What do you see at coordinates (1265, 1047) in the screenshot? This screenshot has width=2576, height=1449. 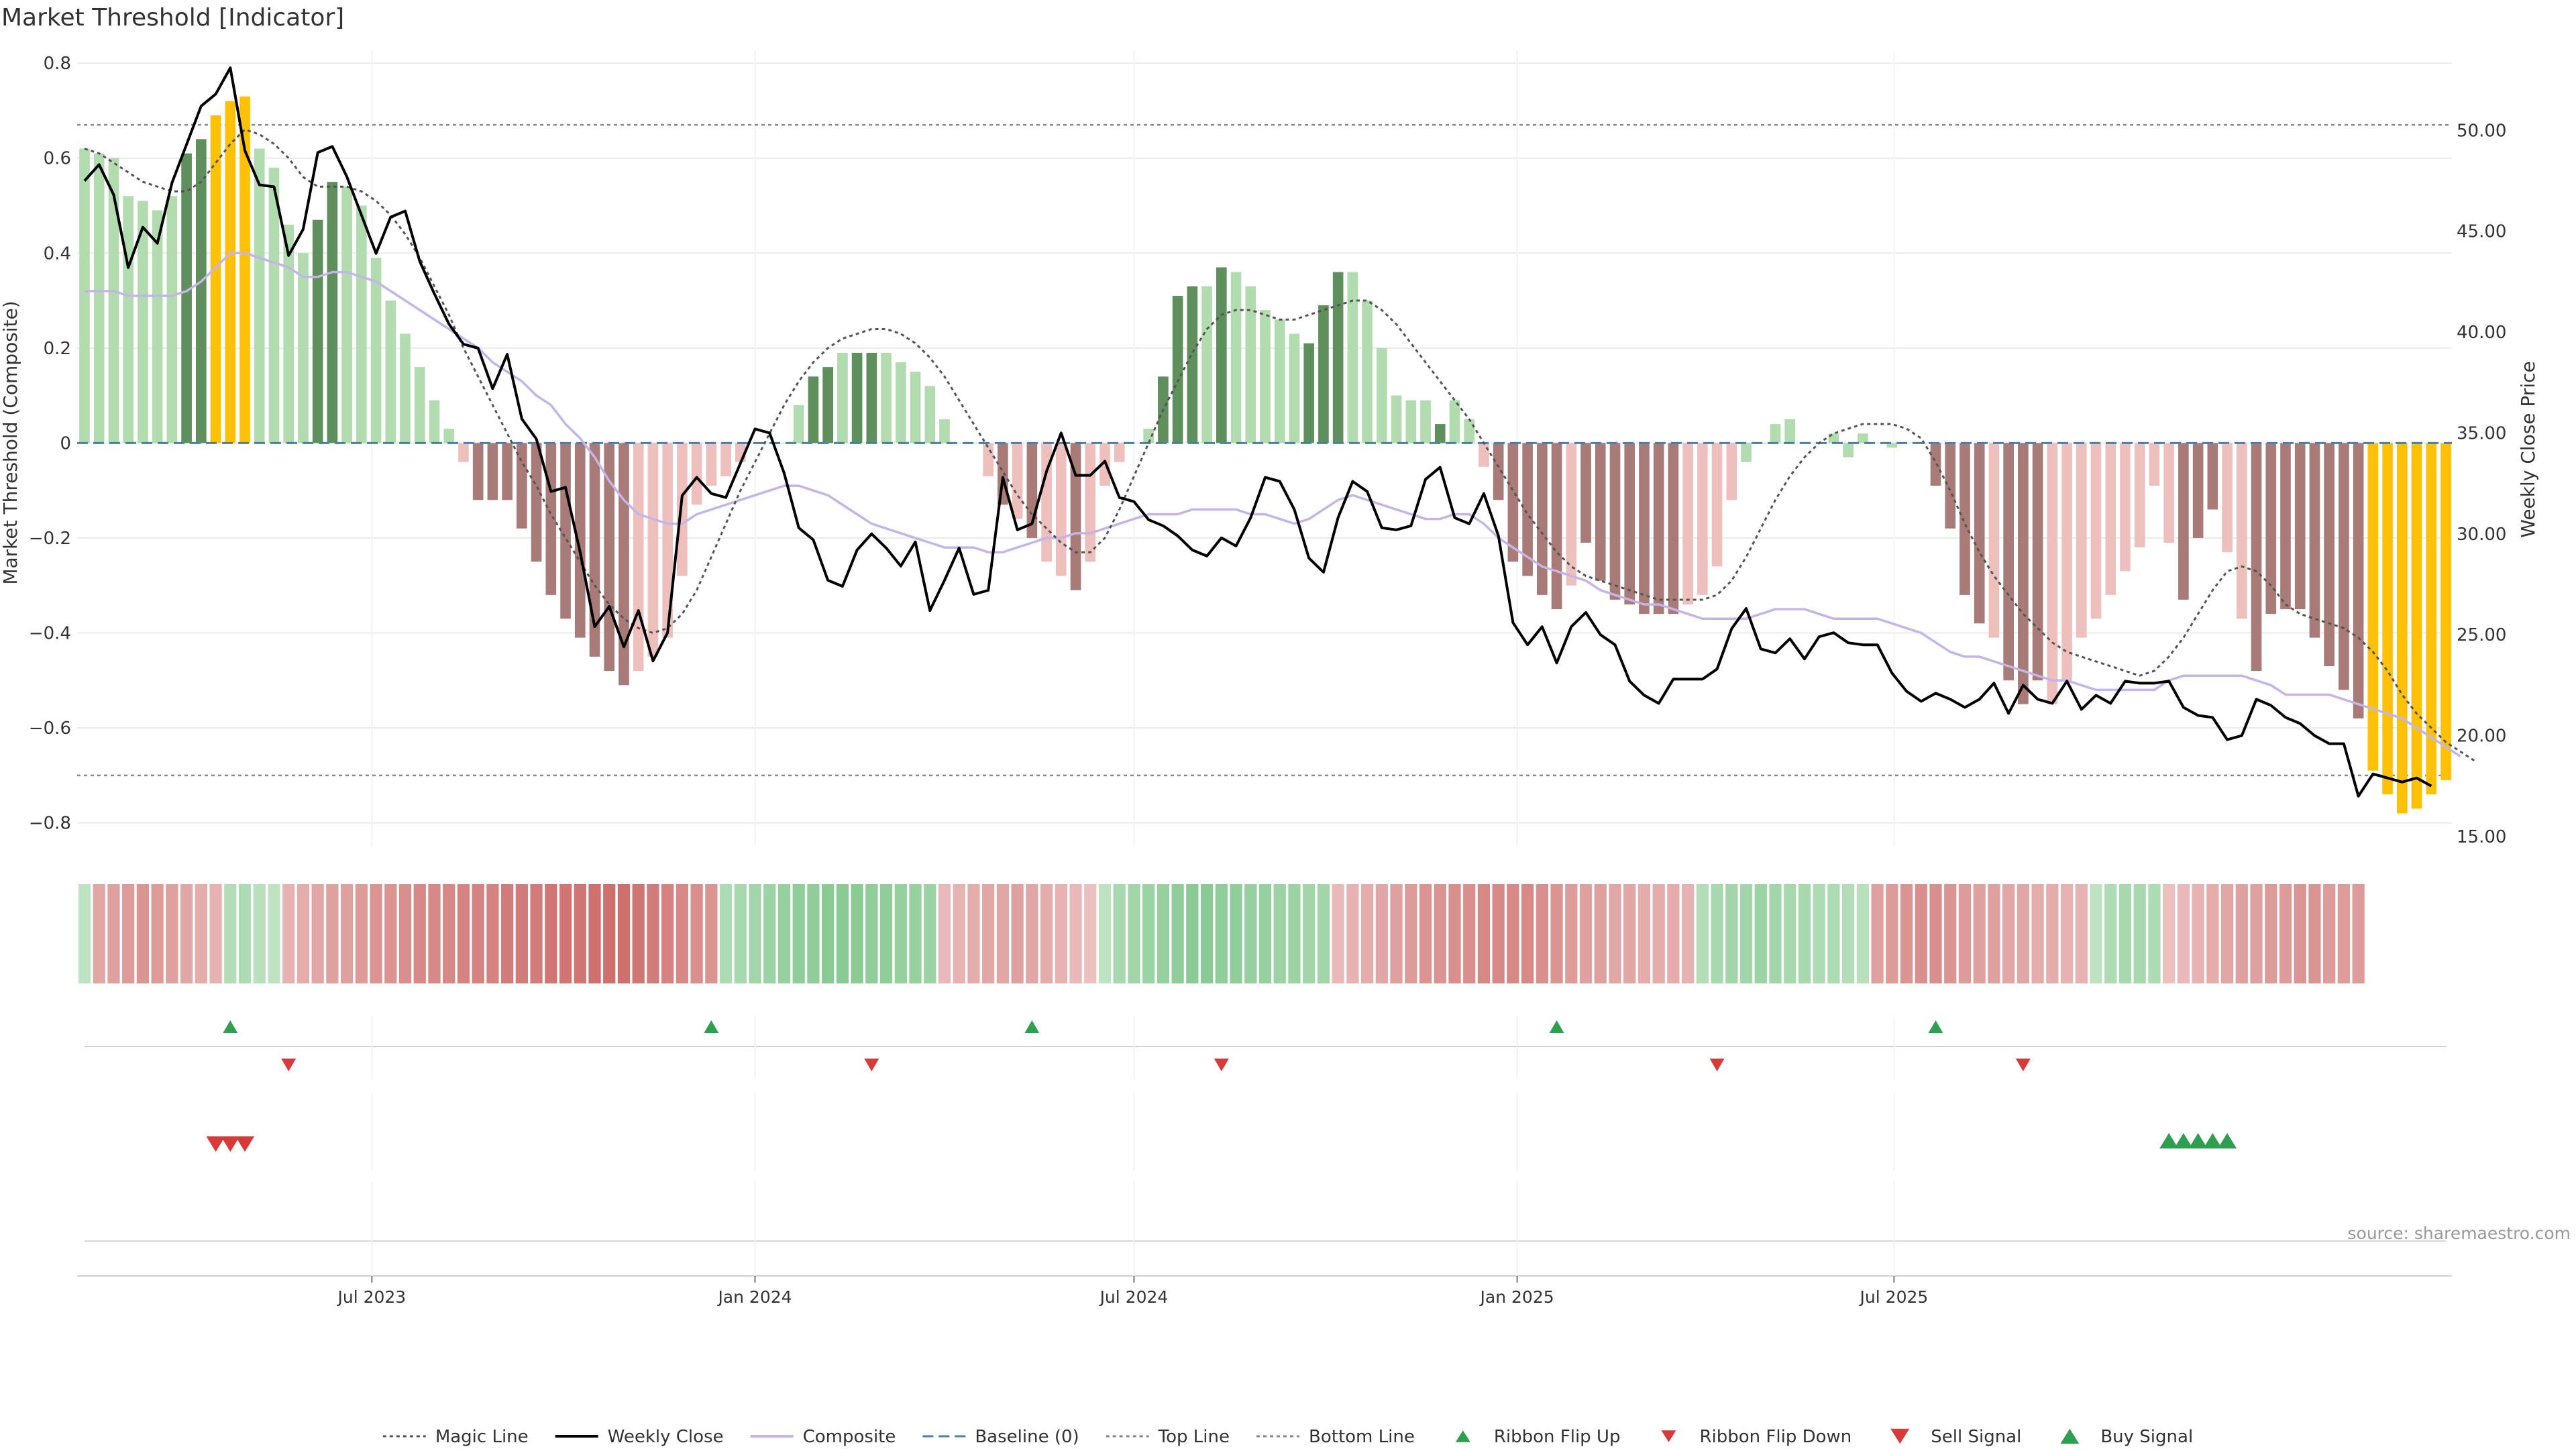 I see `ribbon-flip-panel` at bounding box center [1265, 1047].